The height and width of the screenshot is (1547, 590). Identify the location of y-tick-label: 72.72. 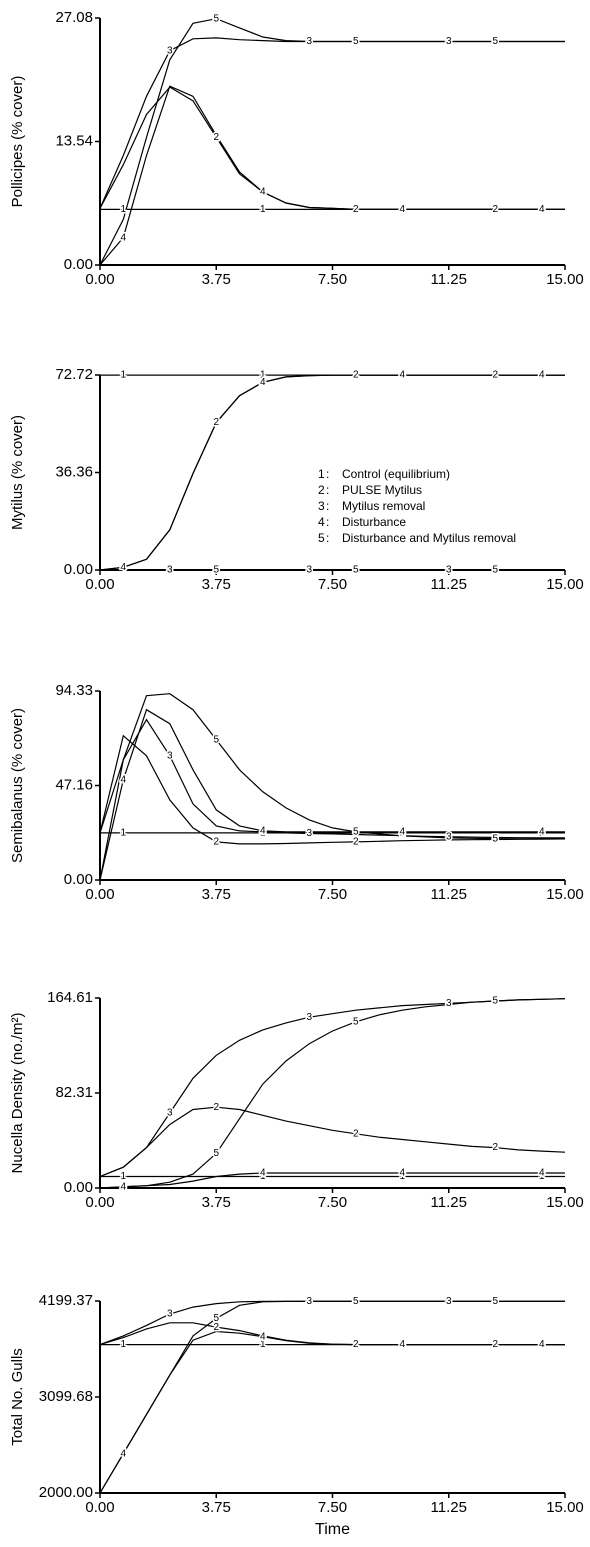
(74, 374).